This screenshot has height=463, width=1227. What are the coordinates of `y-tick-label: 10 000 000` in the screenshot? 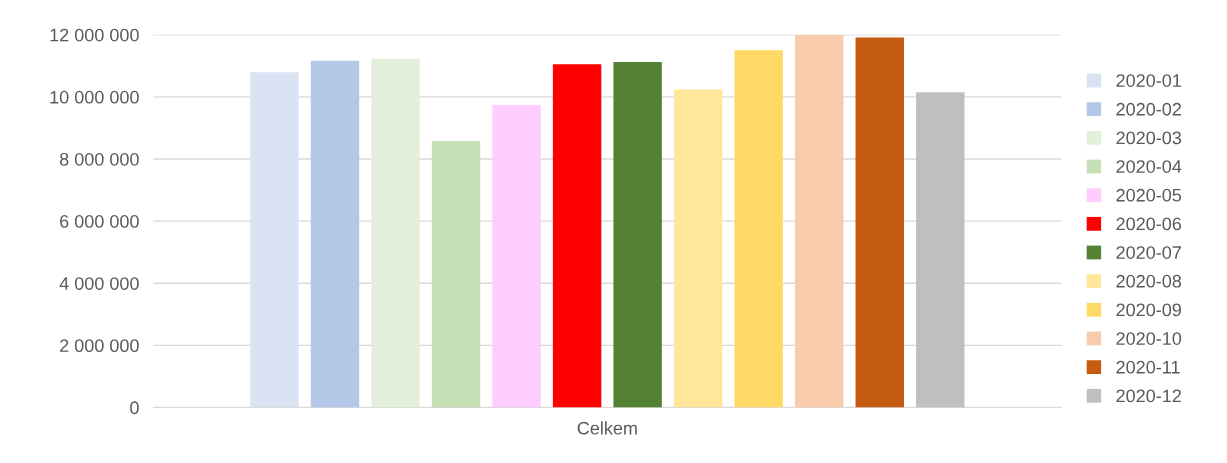 It's located at (94, 97).